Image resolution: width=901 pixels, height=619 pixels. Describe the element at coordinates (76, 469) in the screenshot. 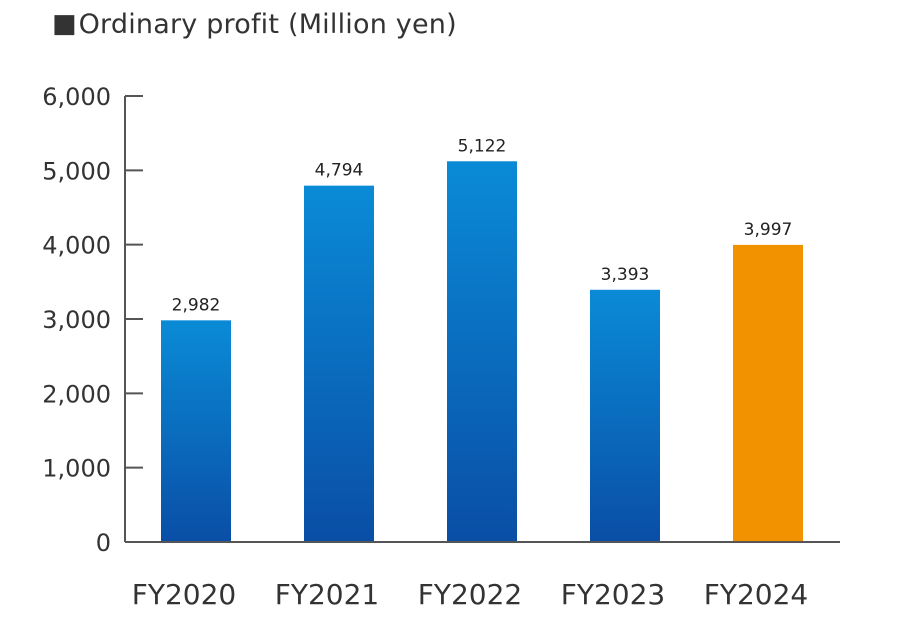

I see `y-tick-label: 1,000` at that location.